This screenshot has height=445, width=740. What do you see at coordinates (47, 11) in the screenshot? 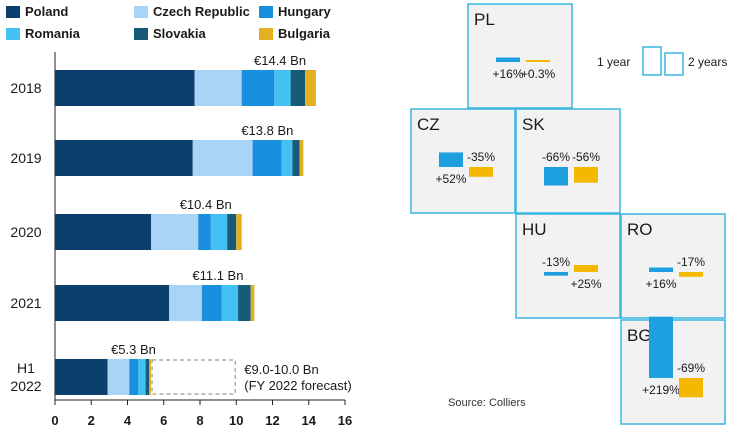
I see `legend-label-poland: Poland` at bounding box center [47, 11].